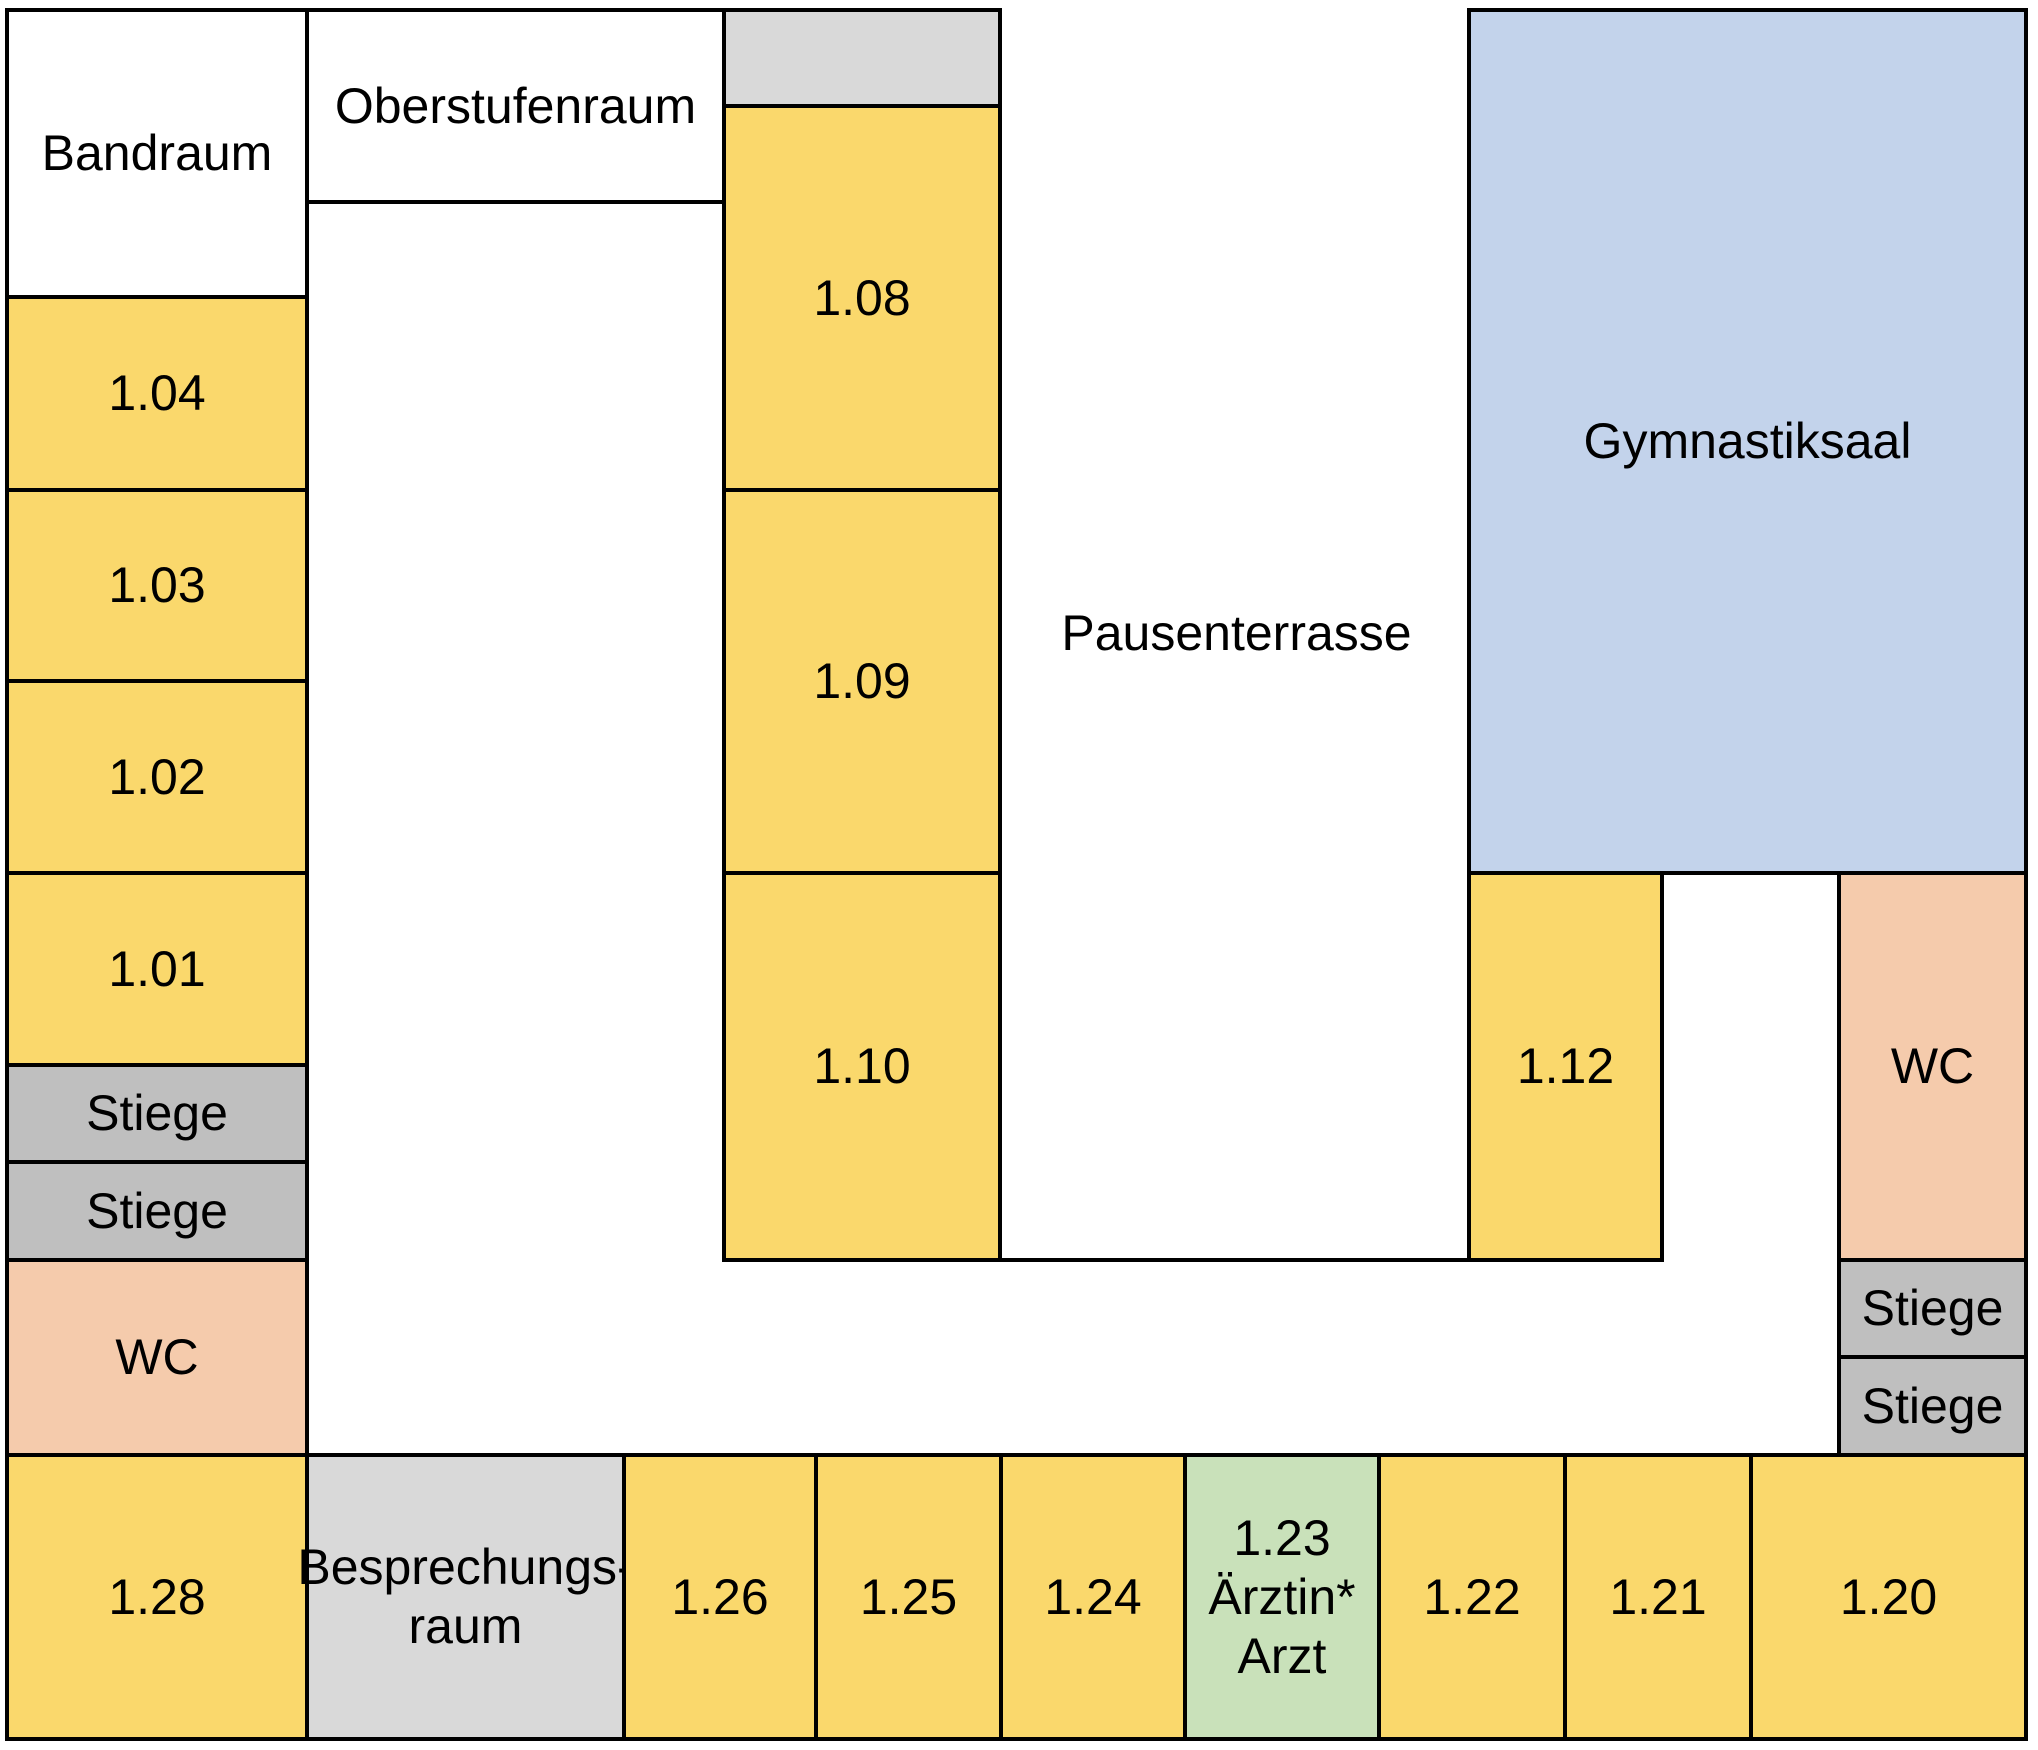 Image resolution: width=2038 pixels, height=1750 pixels. I want to click on room-1-25: 1.25, so click(908, 1597).